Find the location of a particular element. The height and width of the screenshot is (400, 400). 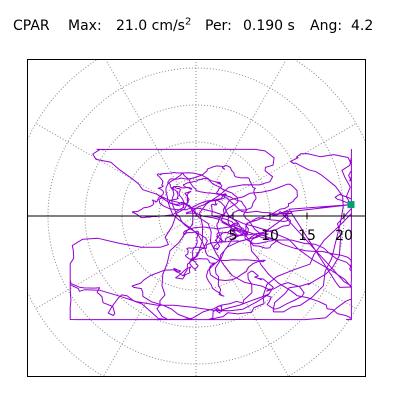

radial-tick-label: 20 is located at coordinates (344, 236).